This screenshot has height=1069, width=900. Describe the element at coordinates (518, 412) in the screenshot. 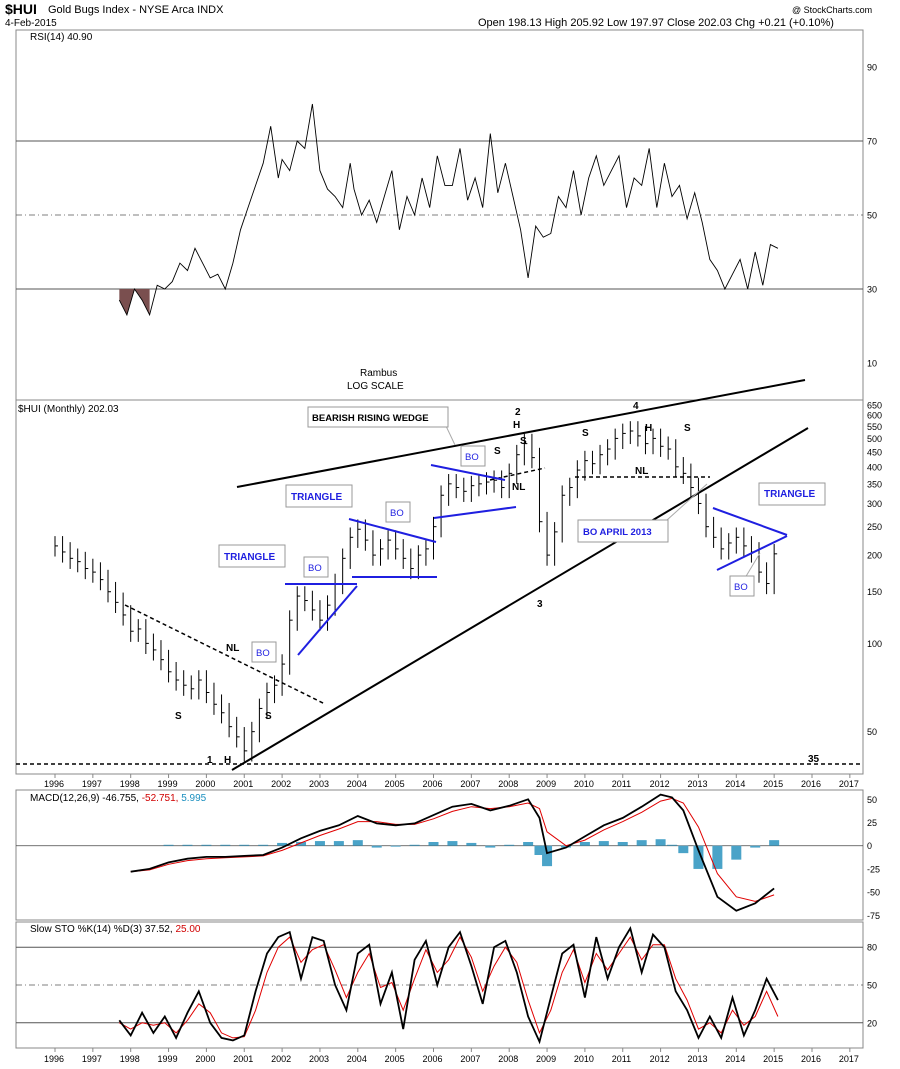

I see `num-label-2: 2` at that location.